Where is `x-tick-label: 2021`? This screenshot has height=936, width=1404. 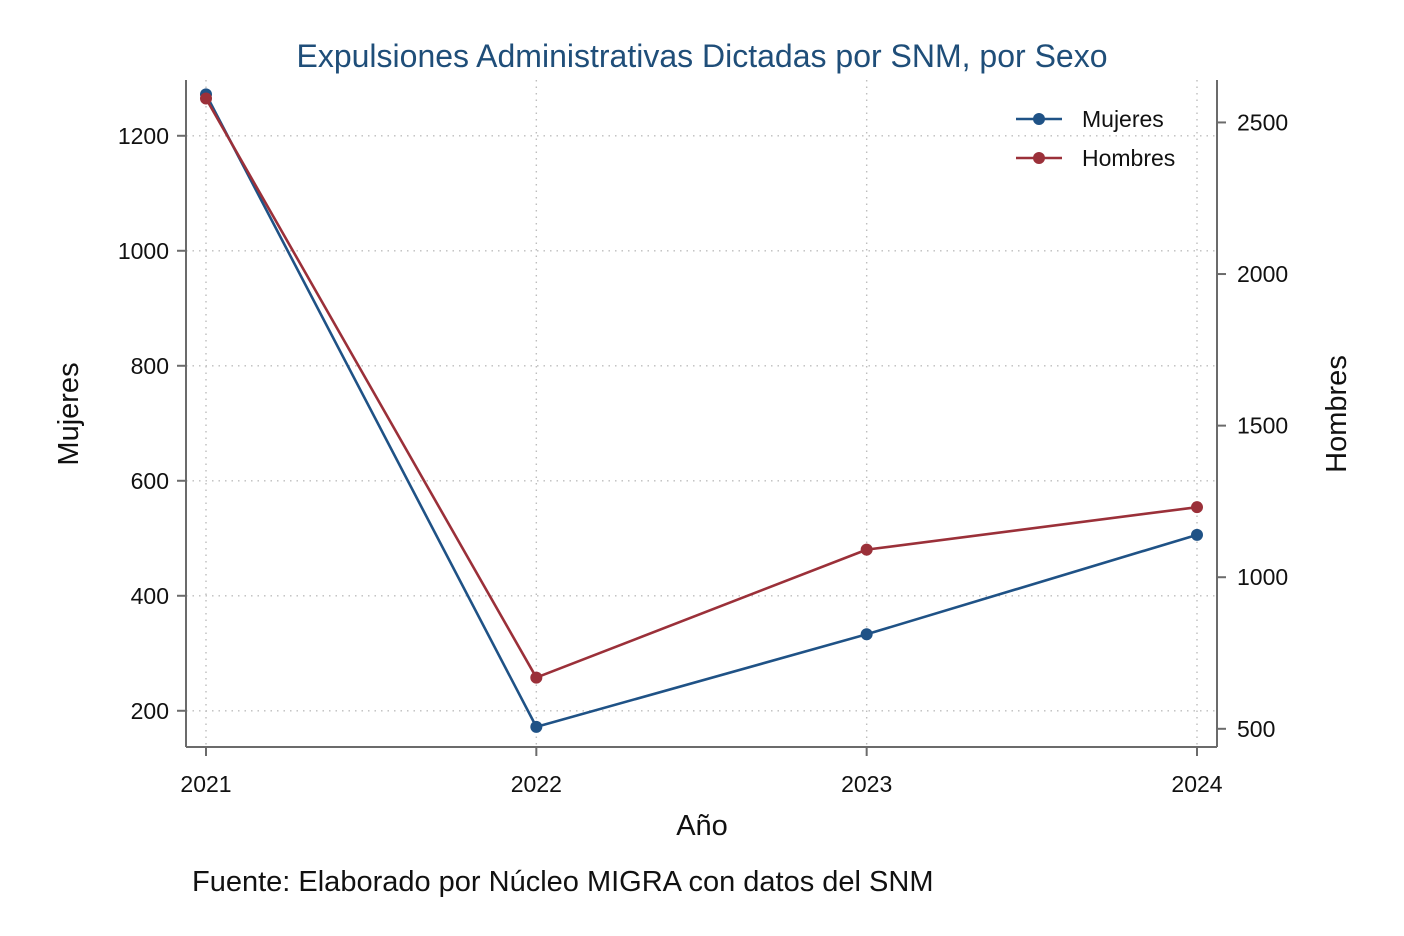
x-tick-label: 2021 is located at coordinates (205, 784).